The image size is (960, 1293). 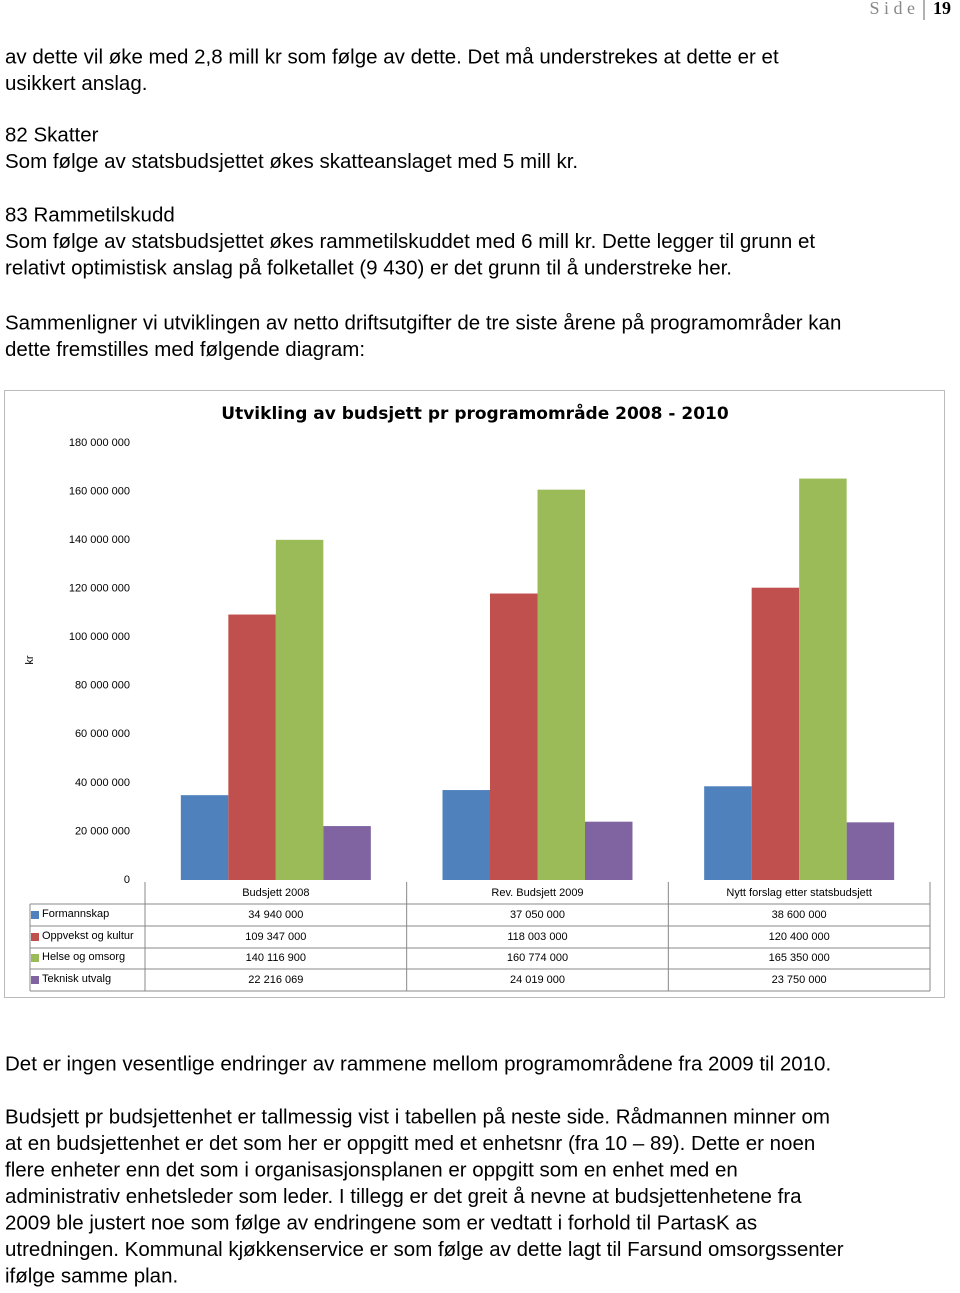 I want to click on paragraph-line: 82 Skatter, so click(x=52, y=134).